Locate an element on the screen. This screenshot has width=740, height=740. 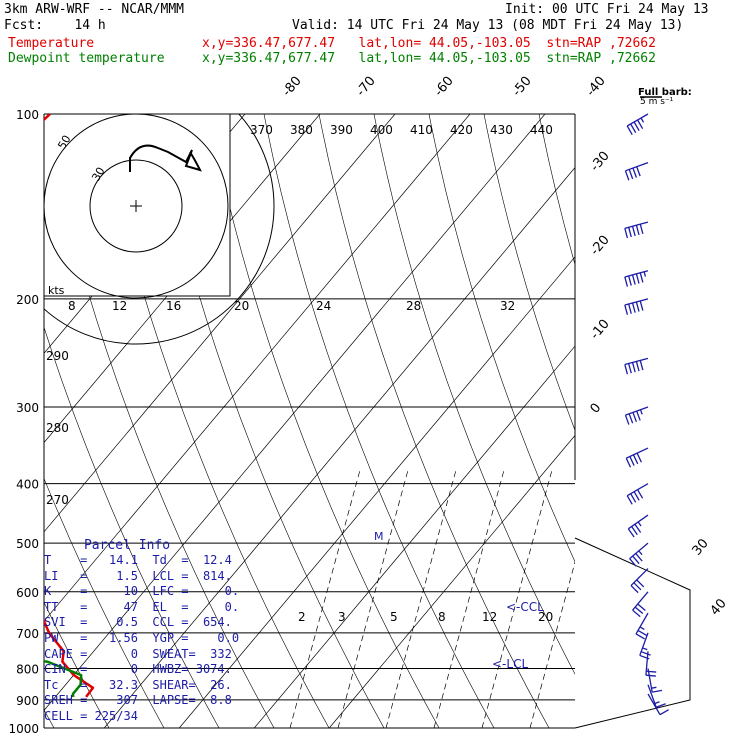
mixing-ratio-label: 3 is located at coordinates (342, 617).